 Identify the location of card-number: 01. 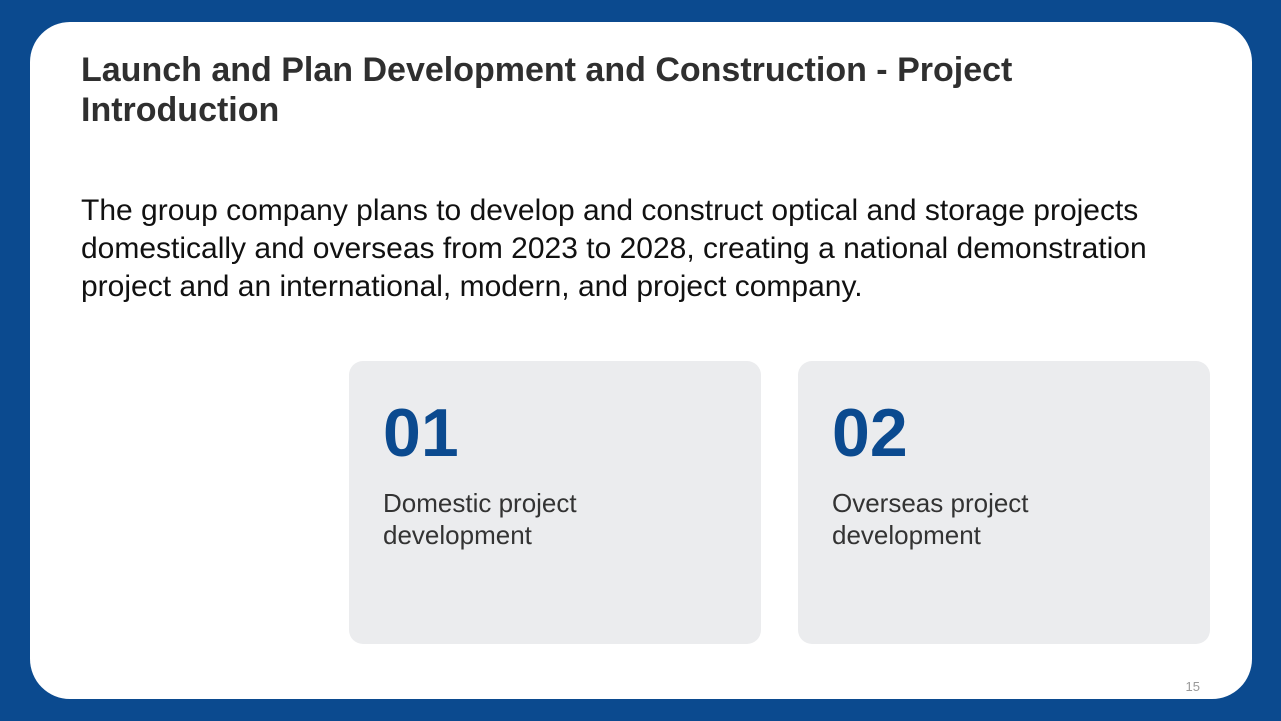
(421, 433).